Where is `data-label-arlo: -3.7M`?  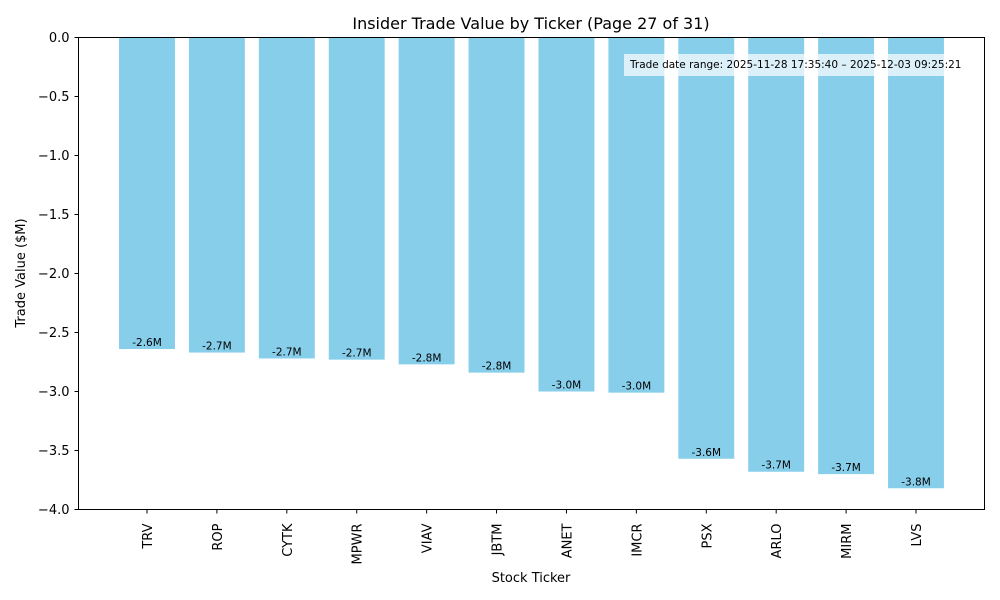 data-label-arlo: -3.7M is located at coordinates (776, 466).